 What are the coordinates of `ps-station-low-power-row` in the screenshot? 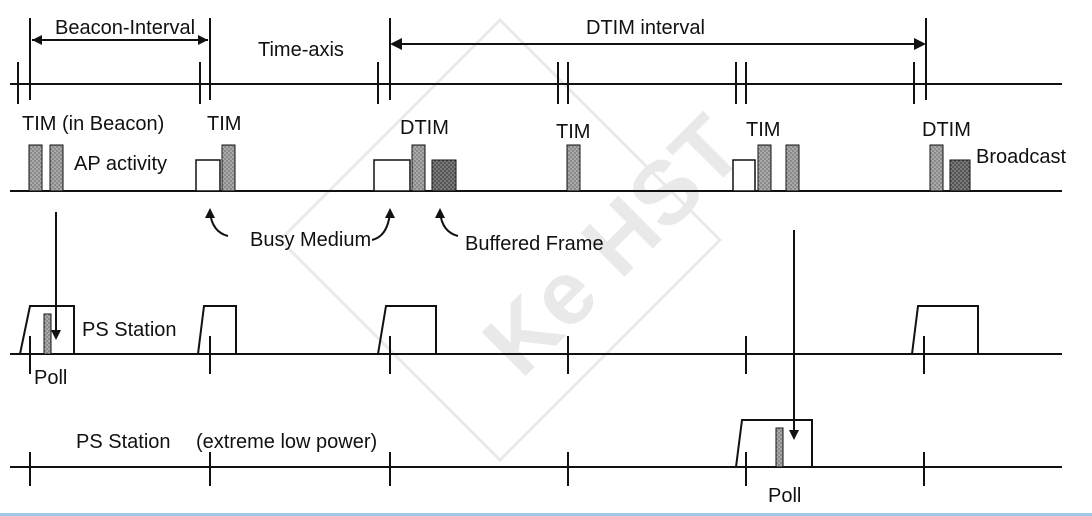 It's located at (536, 452).